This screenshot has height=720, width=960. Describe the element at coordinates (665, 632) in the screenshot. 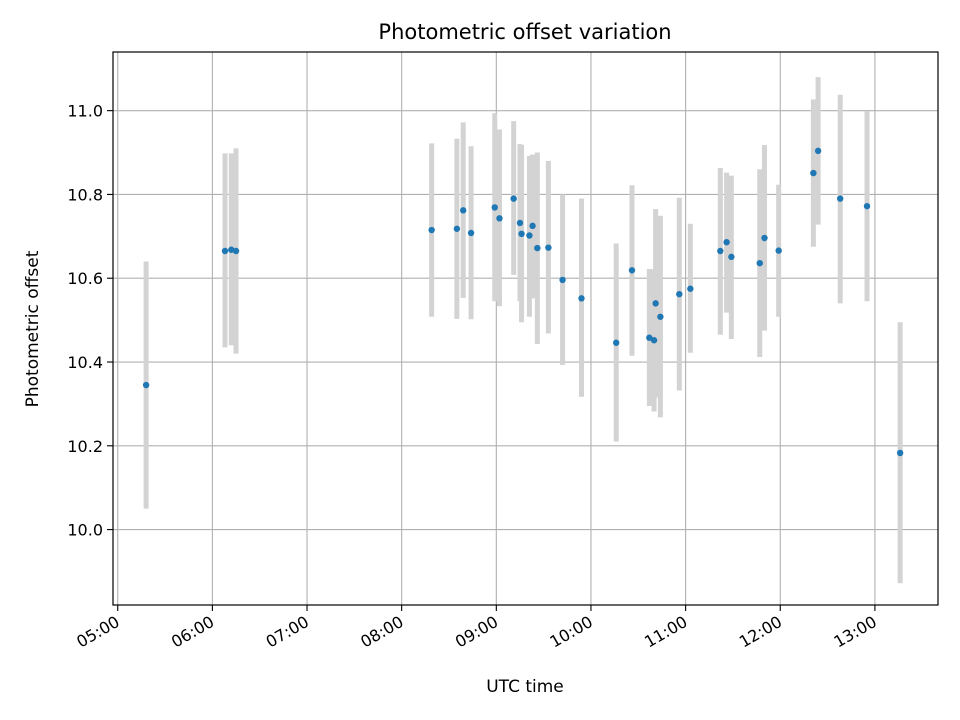

I see `x-tick-label: 11:00` at that location.